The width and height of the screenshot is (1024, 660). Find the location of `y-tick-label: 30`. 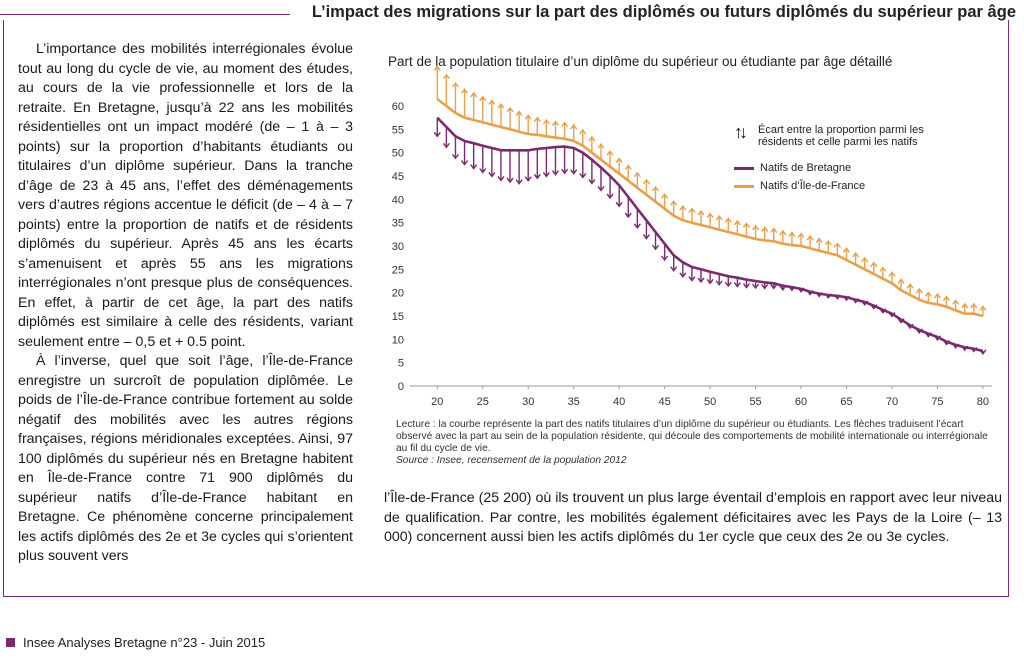

y-tick-label: 30 is located at coordinates (398, 247).